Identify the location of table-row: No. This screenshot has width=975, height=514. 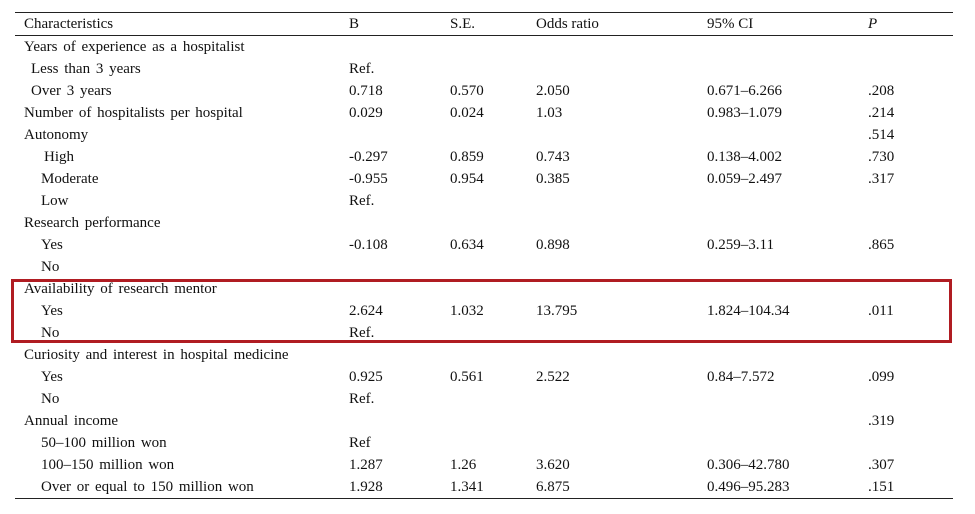
(484, 267).